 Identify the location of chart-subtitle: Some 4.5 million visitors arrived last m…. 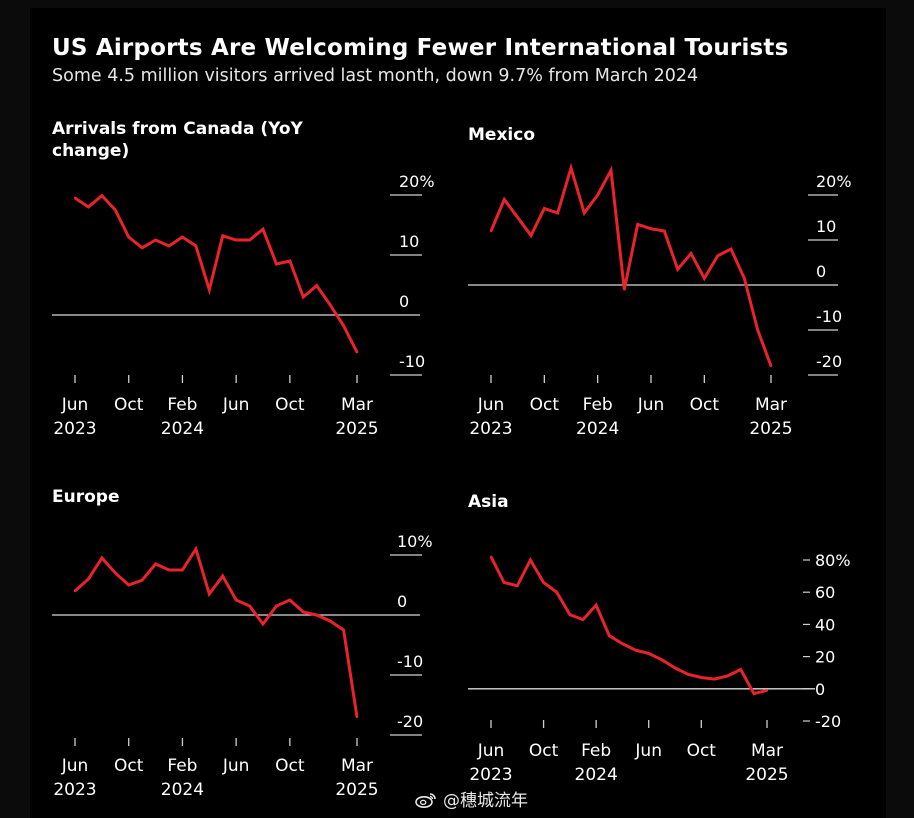
(375, 76).